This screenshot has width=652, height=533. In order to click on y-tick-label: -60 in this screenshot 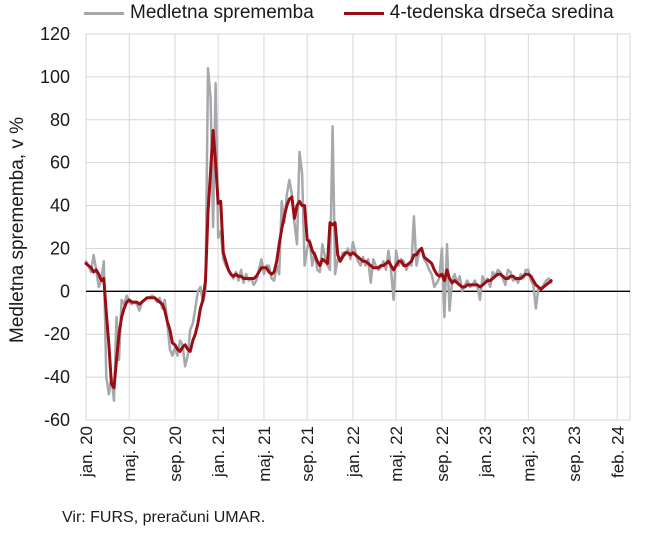, I will do `click(57, 420)`.